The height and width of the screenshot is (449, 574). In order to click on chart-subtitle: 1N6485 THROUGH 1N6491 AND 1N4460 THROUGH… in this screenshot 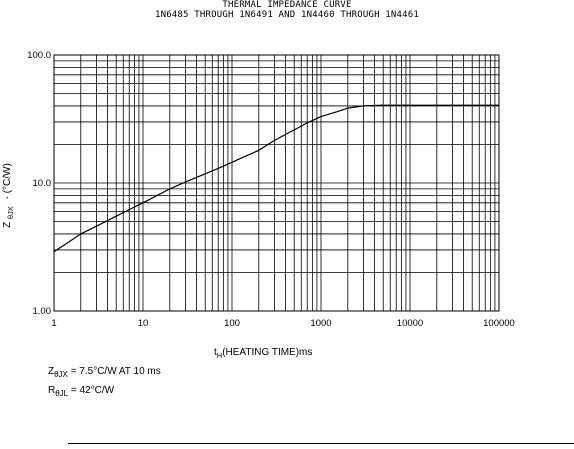, I will do `click(287, 15)`.